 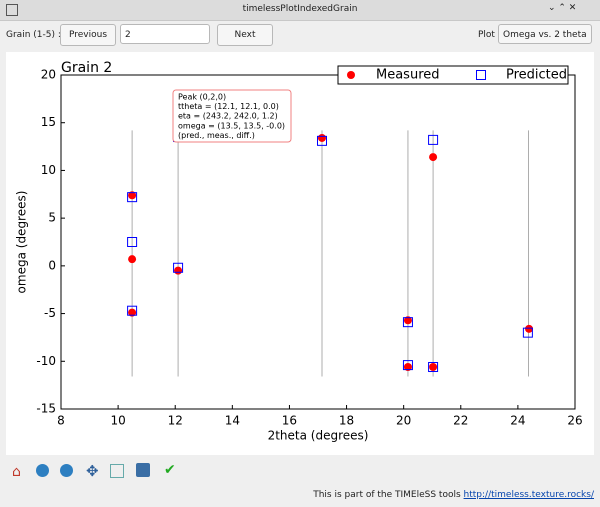 I want to click on y-tick-label: 20, so click(x=48, y=75).